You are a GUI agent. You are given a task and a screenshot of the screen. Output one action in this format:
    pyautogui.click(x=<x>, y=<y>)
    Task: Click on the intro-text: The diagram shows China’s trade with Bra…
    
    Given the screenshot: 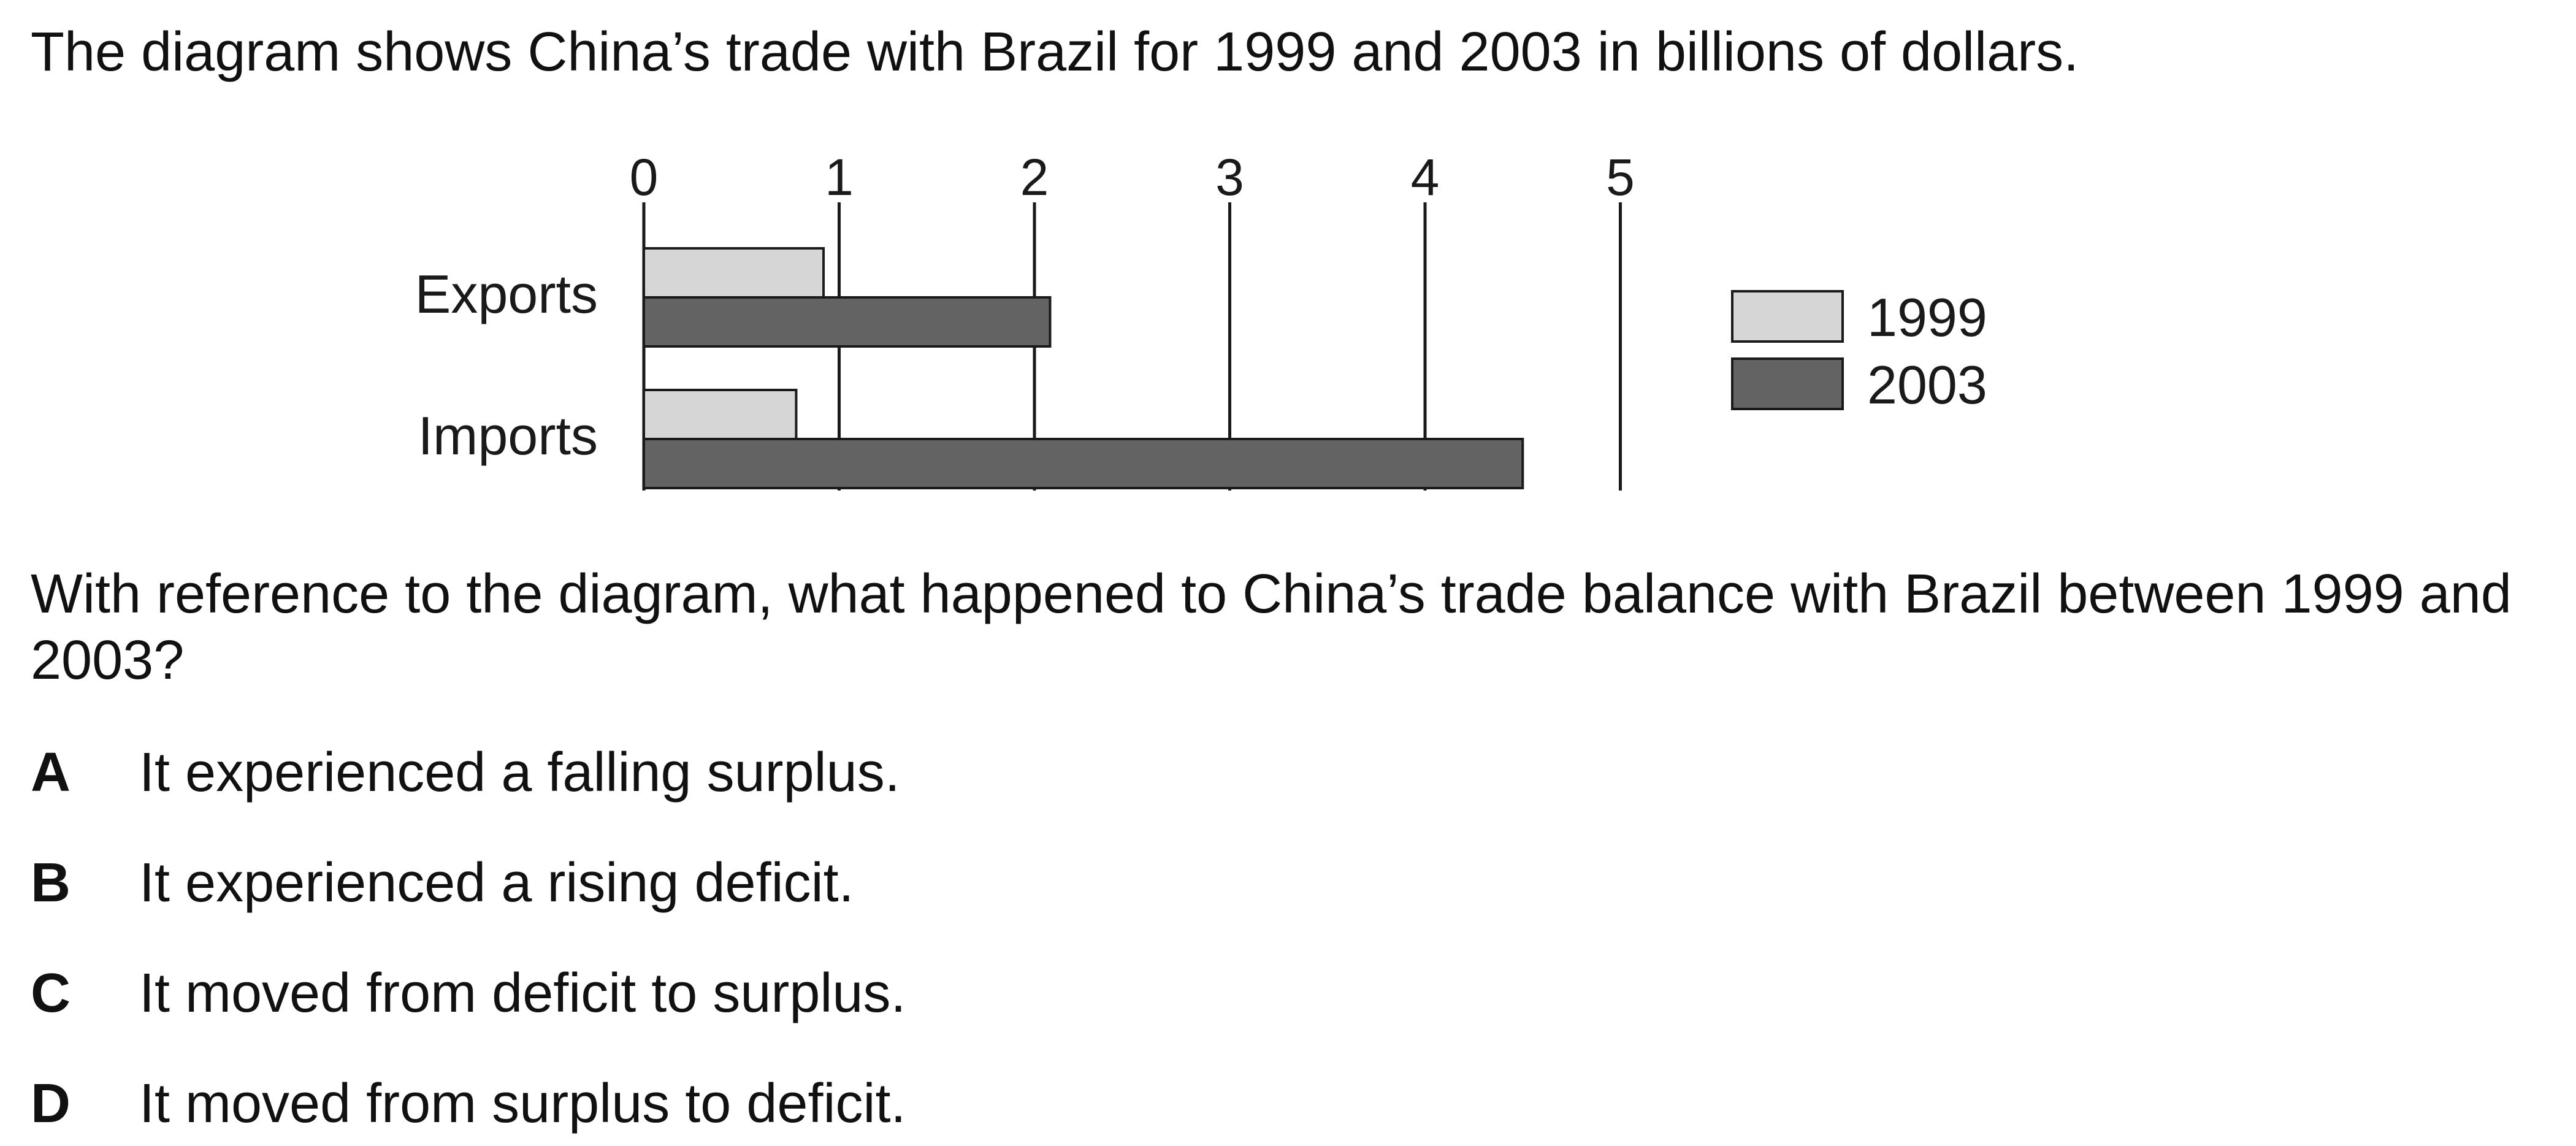 What is the action you would take?
    pyautogui.click(x=1055, y=52)
    